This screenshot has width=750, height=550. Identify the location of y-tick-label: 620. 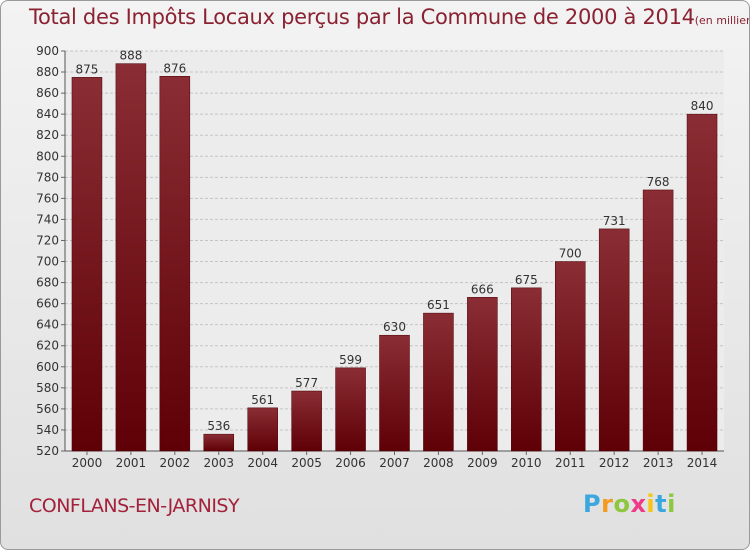
(47, 346).